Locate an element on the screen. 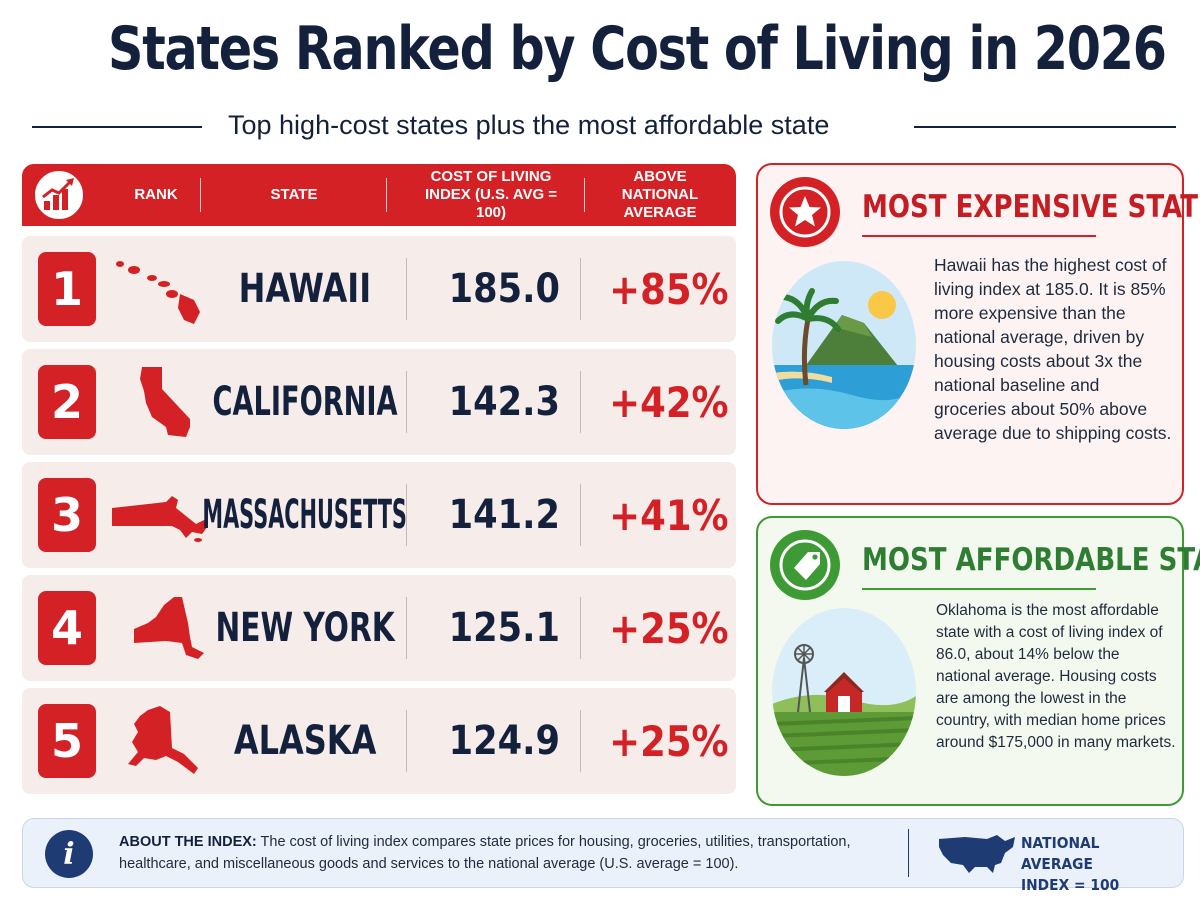  us-map-icon is located at coordinates (977, 854).